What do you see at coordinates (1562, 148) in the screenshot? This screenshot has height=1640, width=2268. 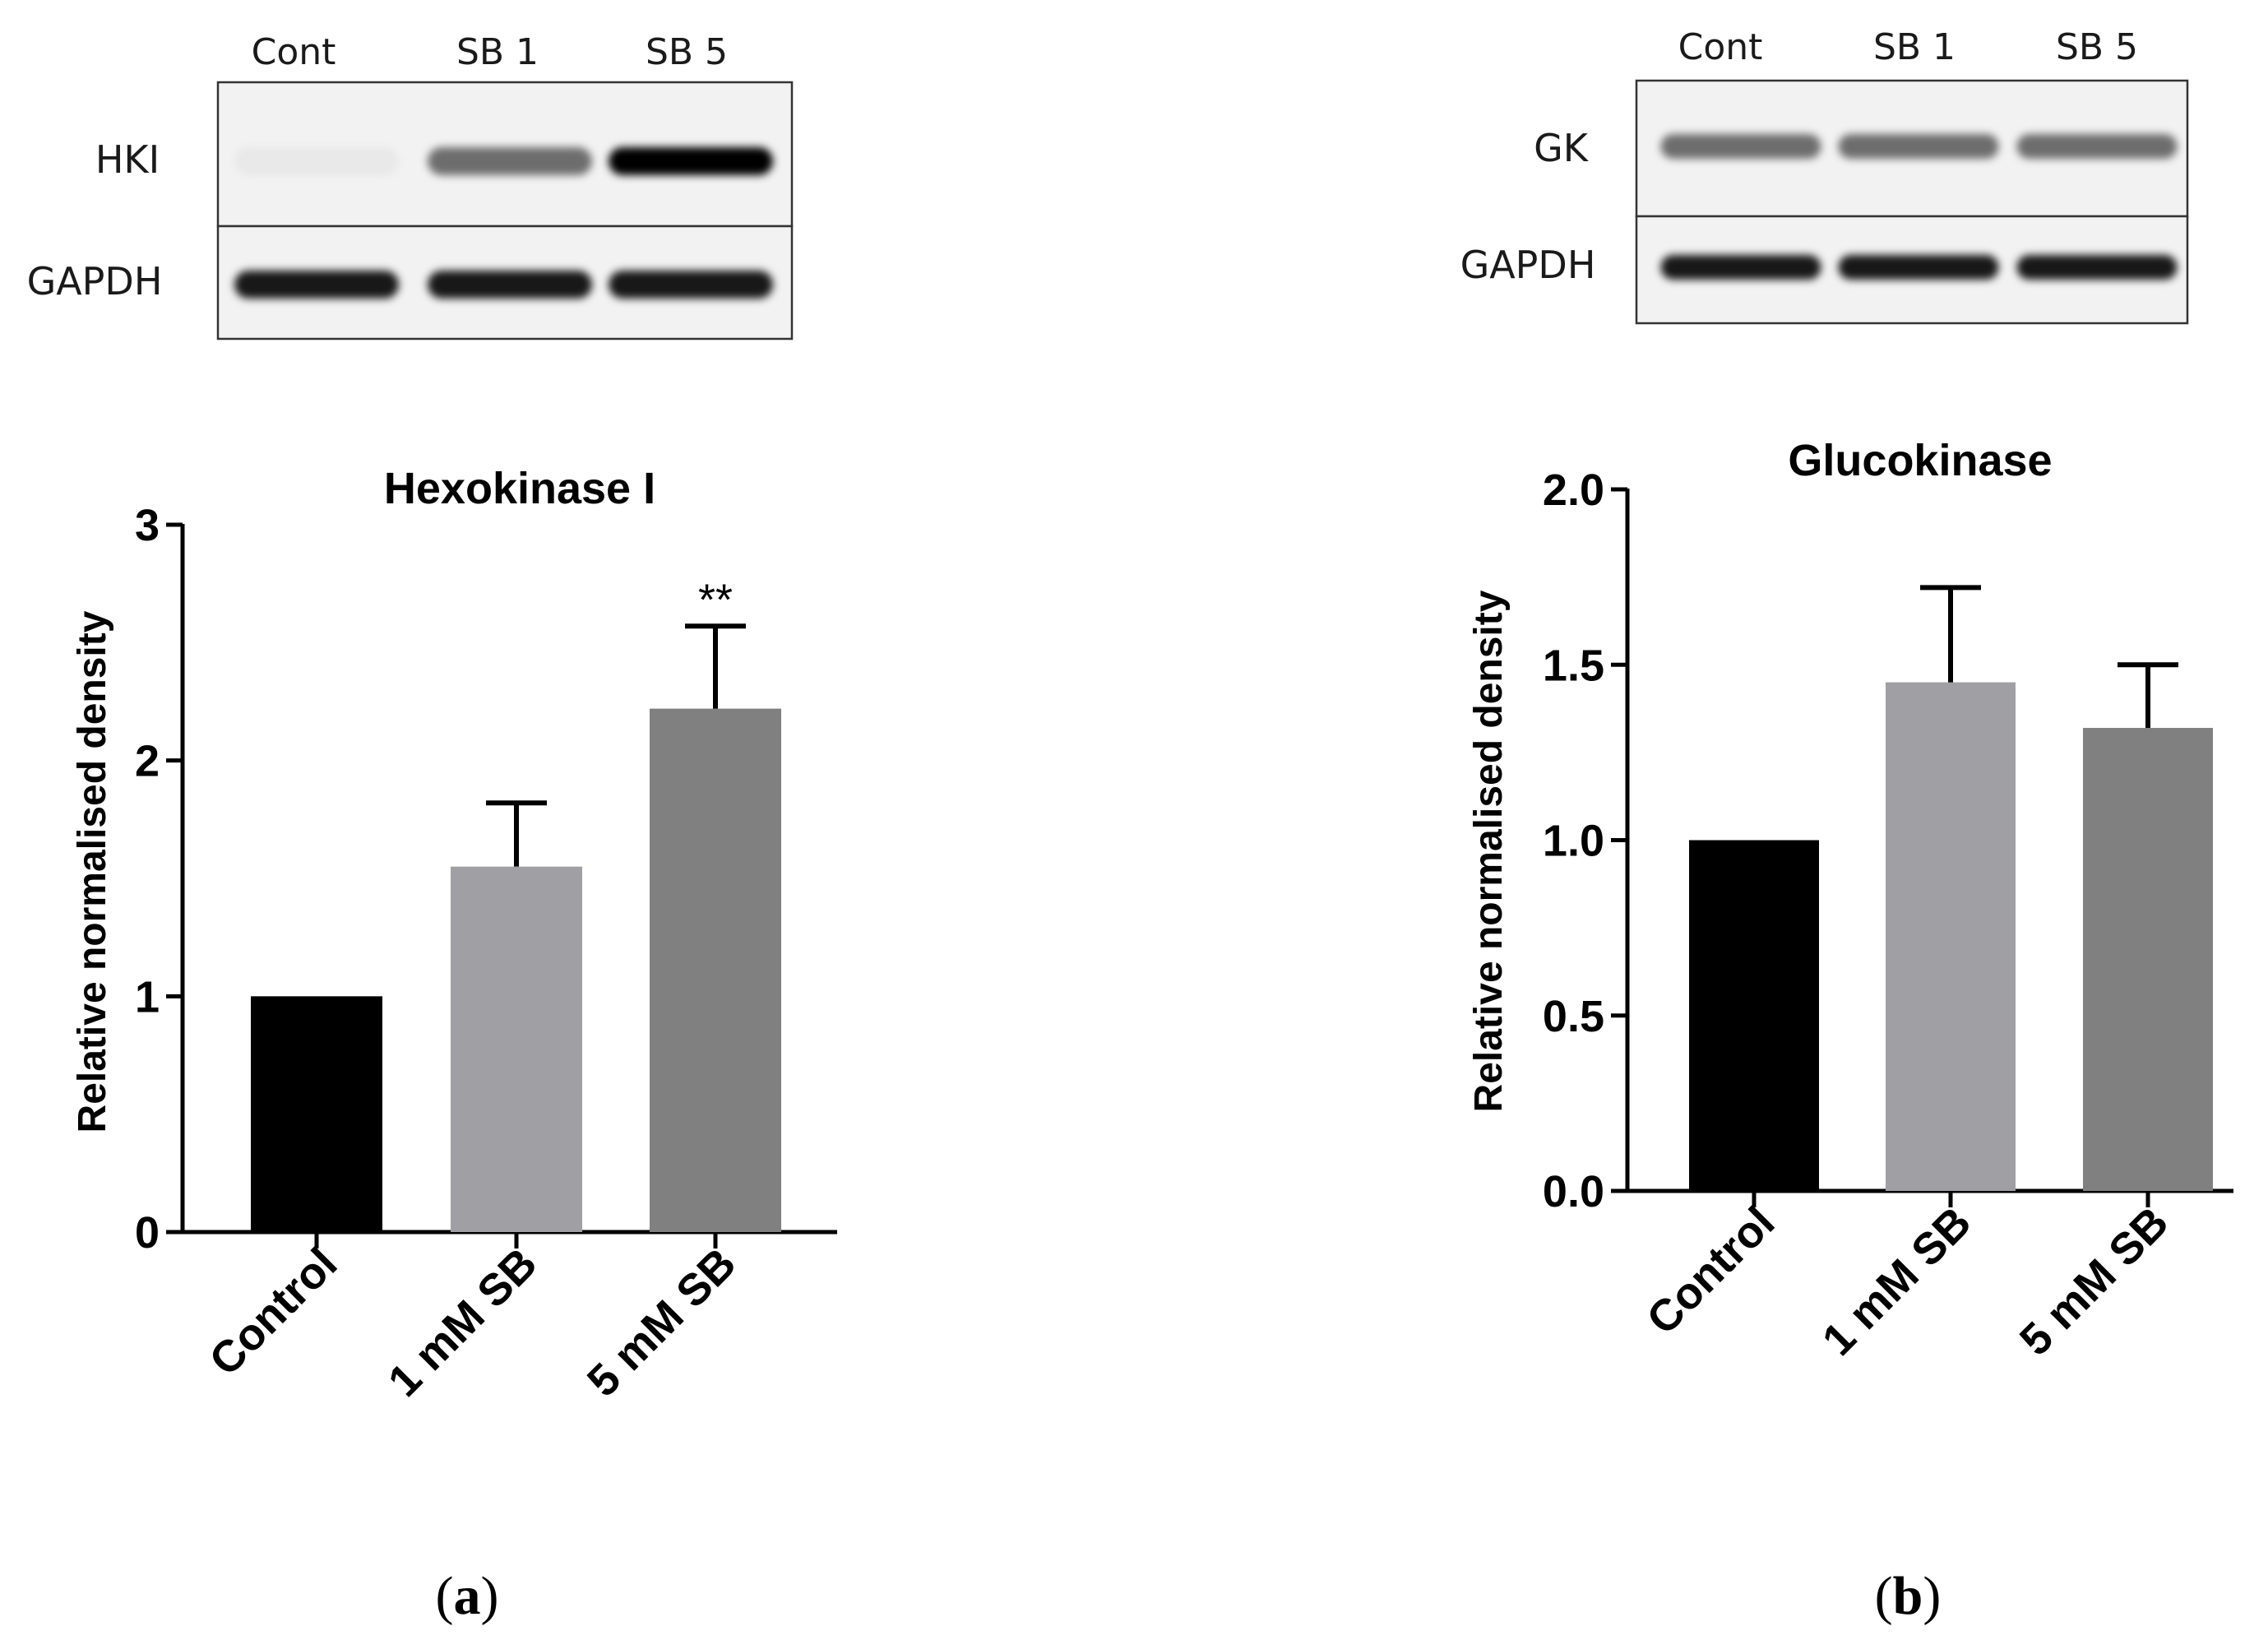 I see `blot-row-label: GK` at bounding box center [1562, 148].